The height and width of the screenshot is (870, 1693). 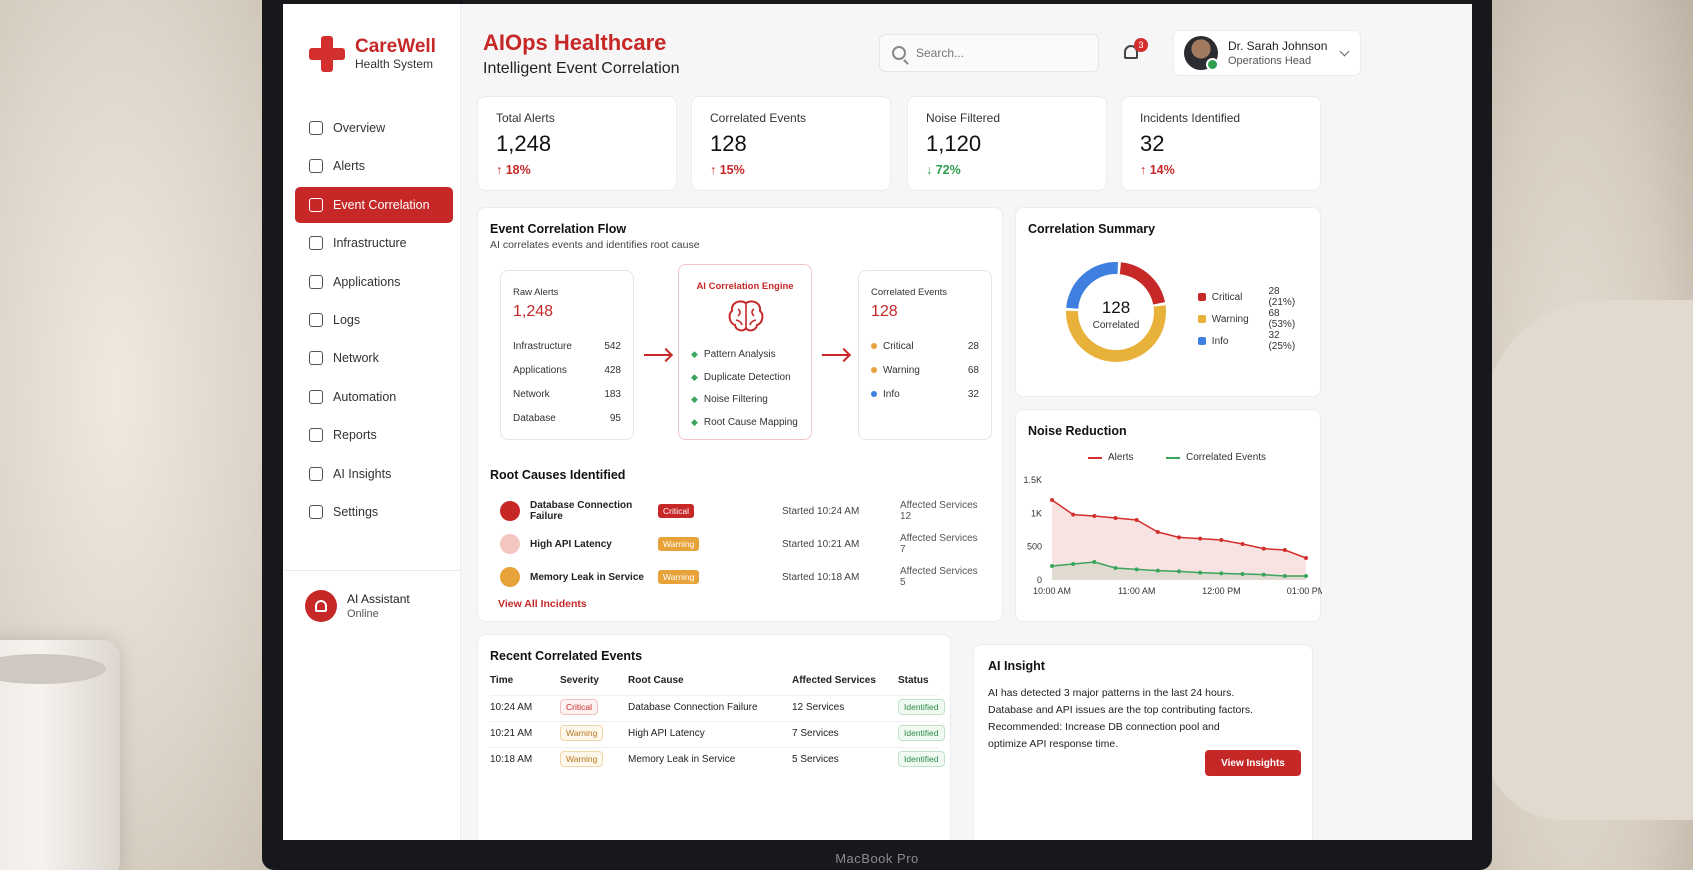 I want to click on engine-step: ◆ Pattern Analysis, so click(x=745, y=354).